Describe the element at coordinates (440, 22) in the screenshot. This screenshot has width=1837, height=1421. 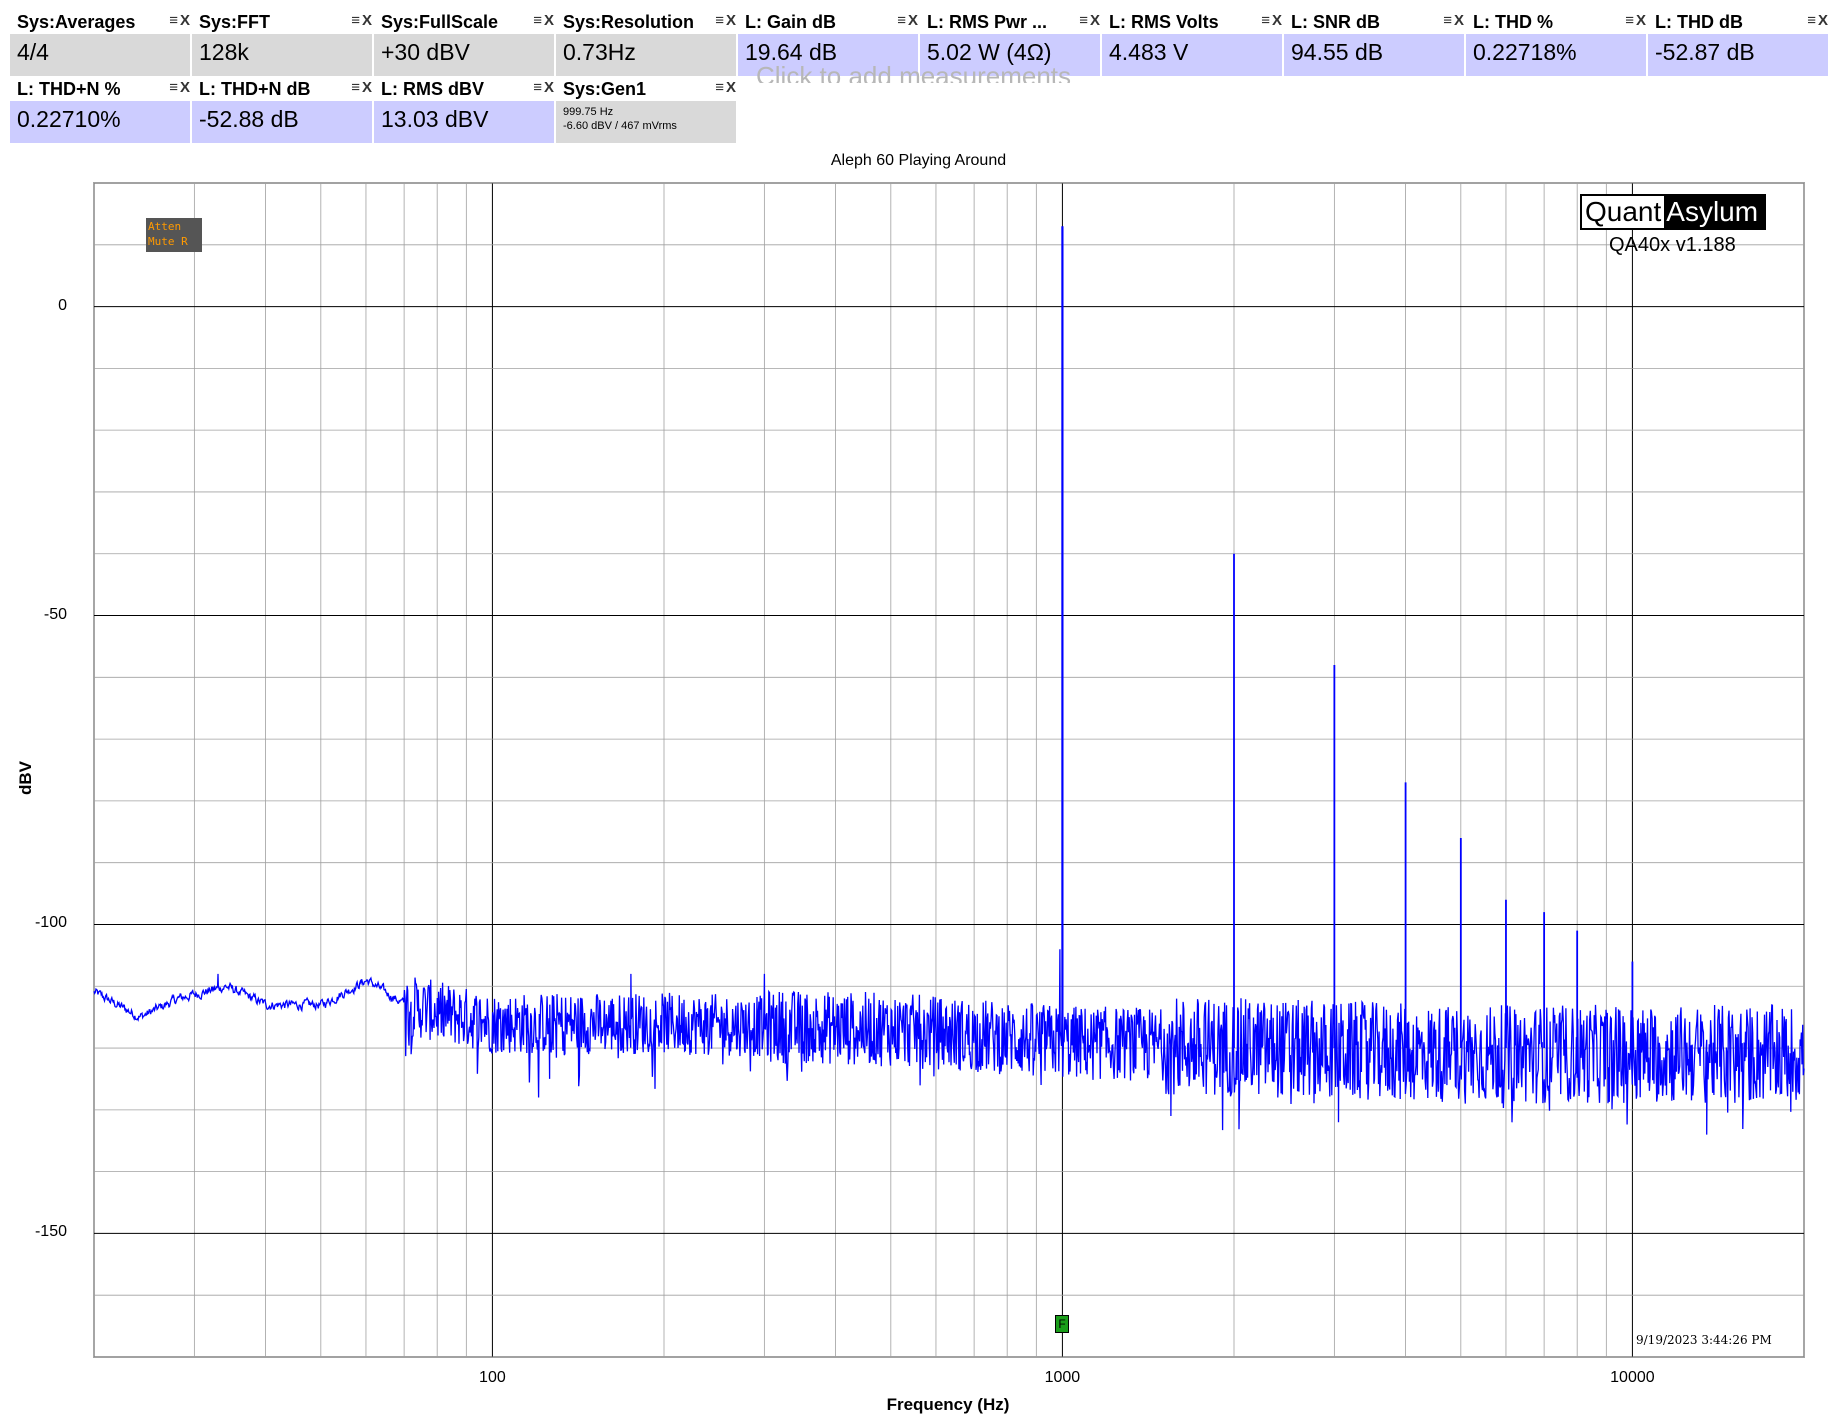
I see `tile-name: Sys:FullScale` at that location.